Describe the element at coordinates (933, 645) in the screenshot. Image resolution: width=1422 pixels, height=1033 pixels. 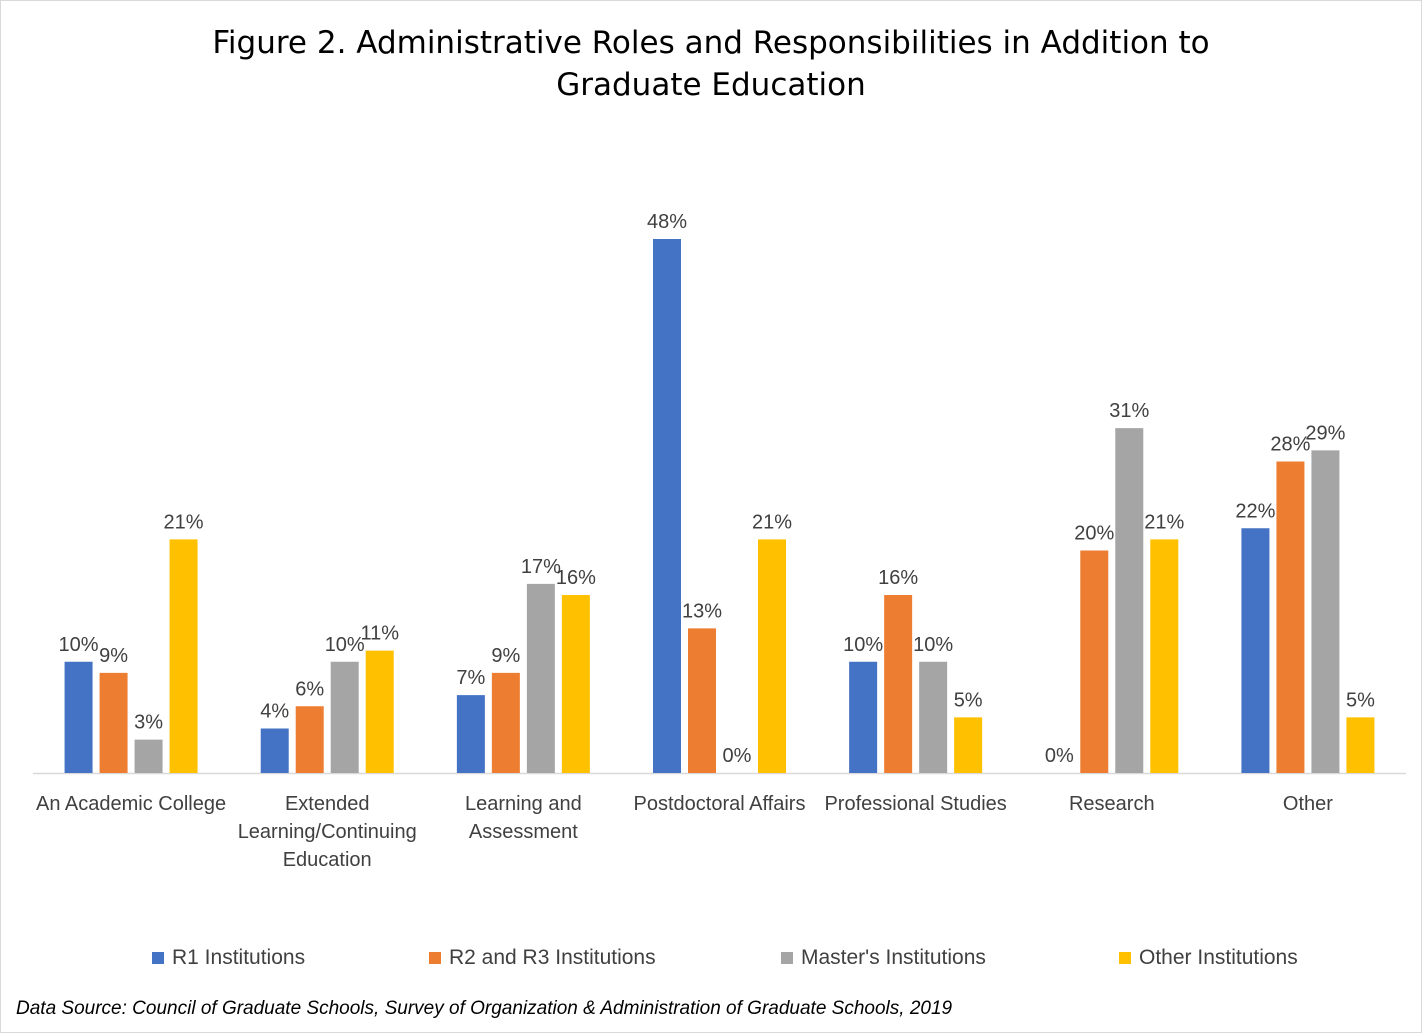
I see `data-label-s2-c4: 10%` at that location.